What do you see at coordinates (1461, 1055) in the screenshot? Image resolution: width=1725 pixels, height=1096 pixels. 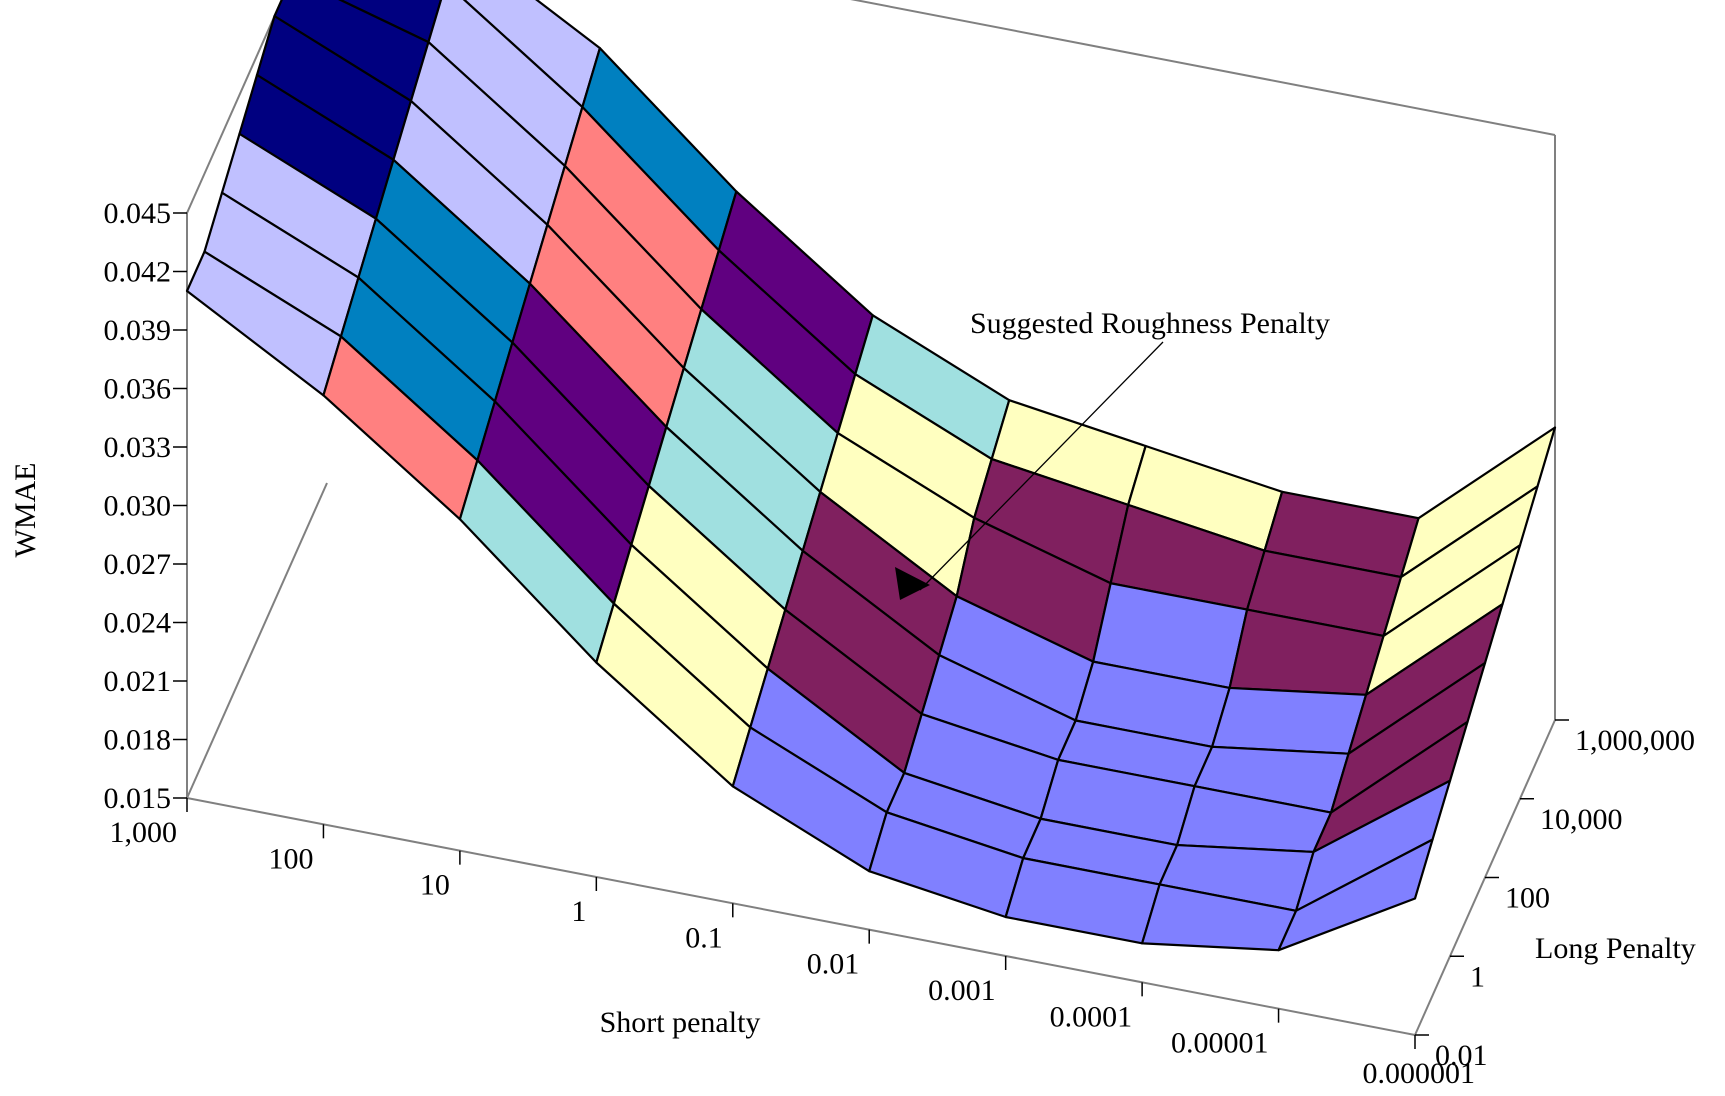 I see `y-tick-label: 0.01` at bounding box center [1461, 1055].